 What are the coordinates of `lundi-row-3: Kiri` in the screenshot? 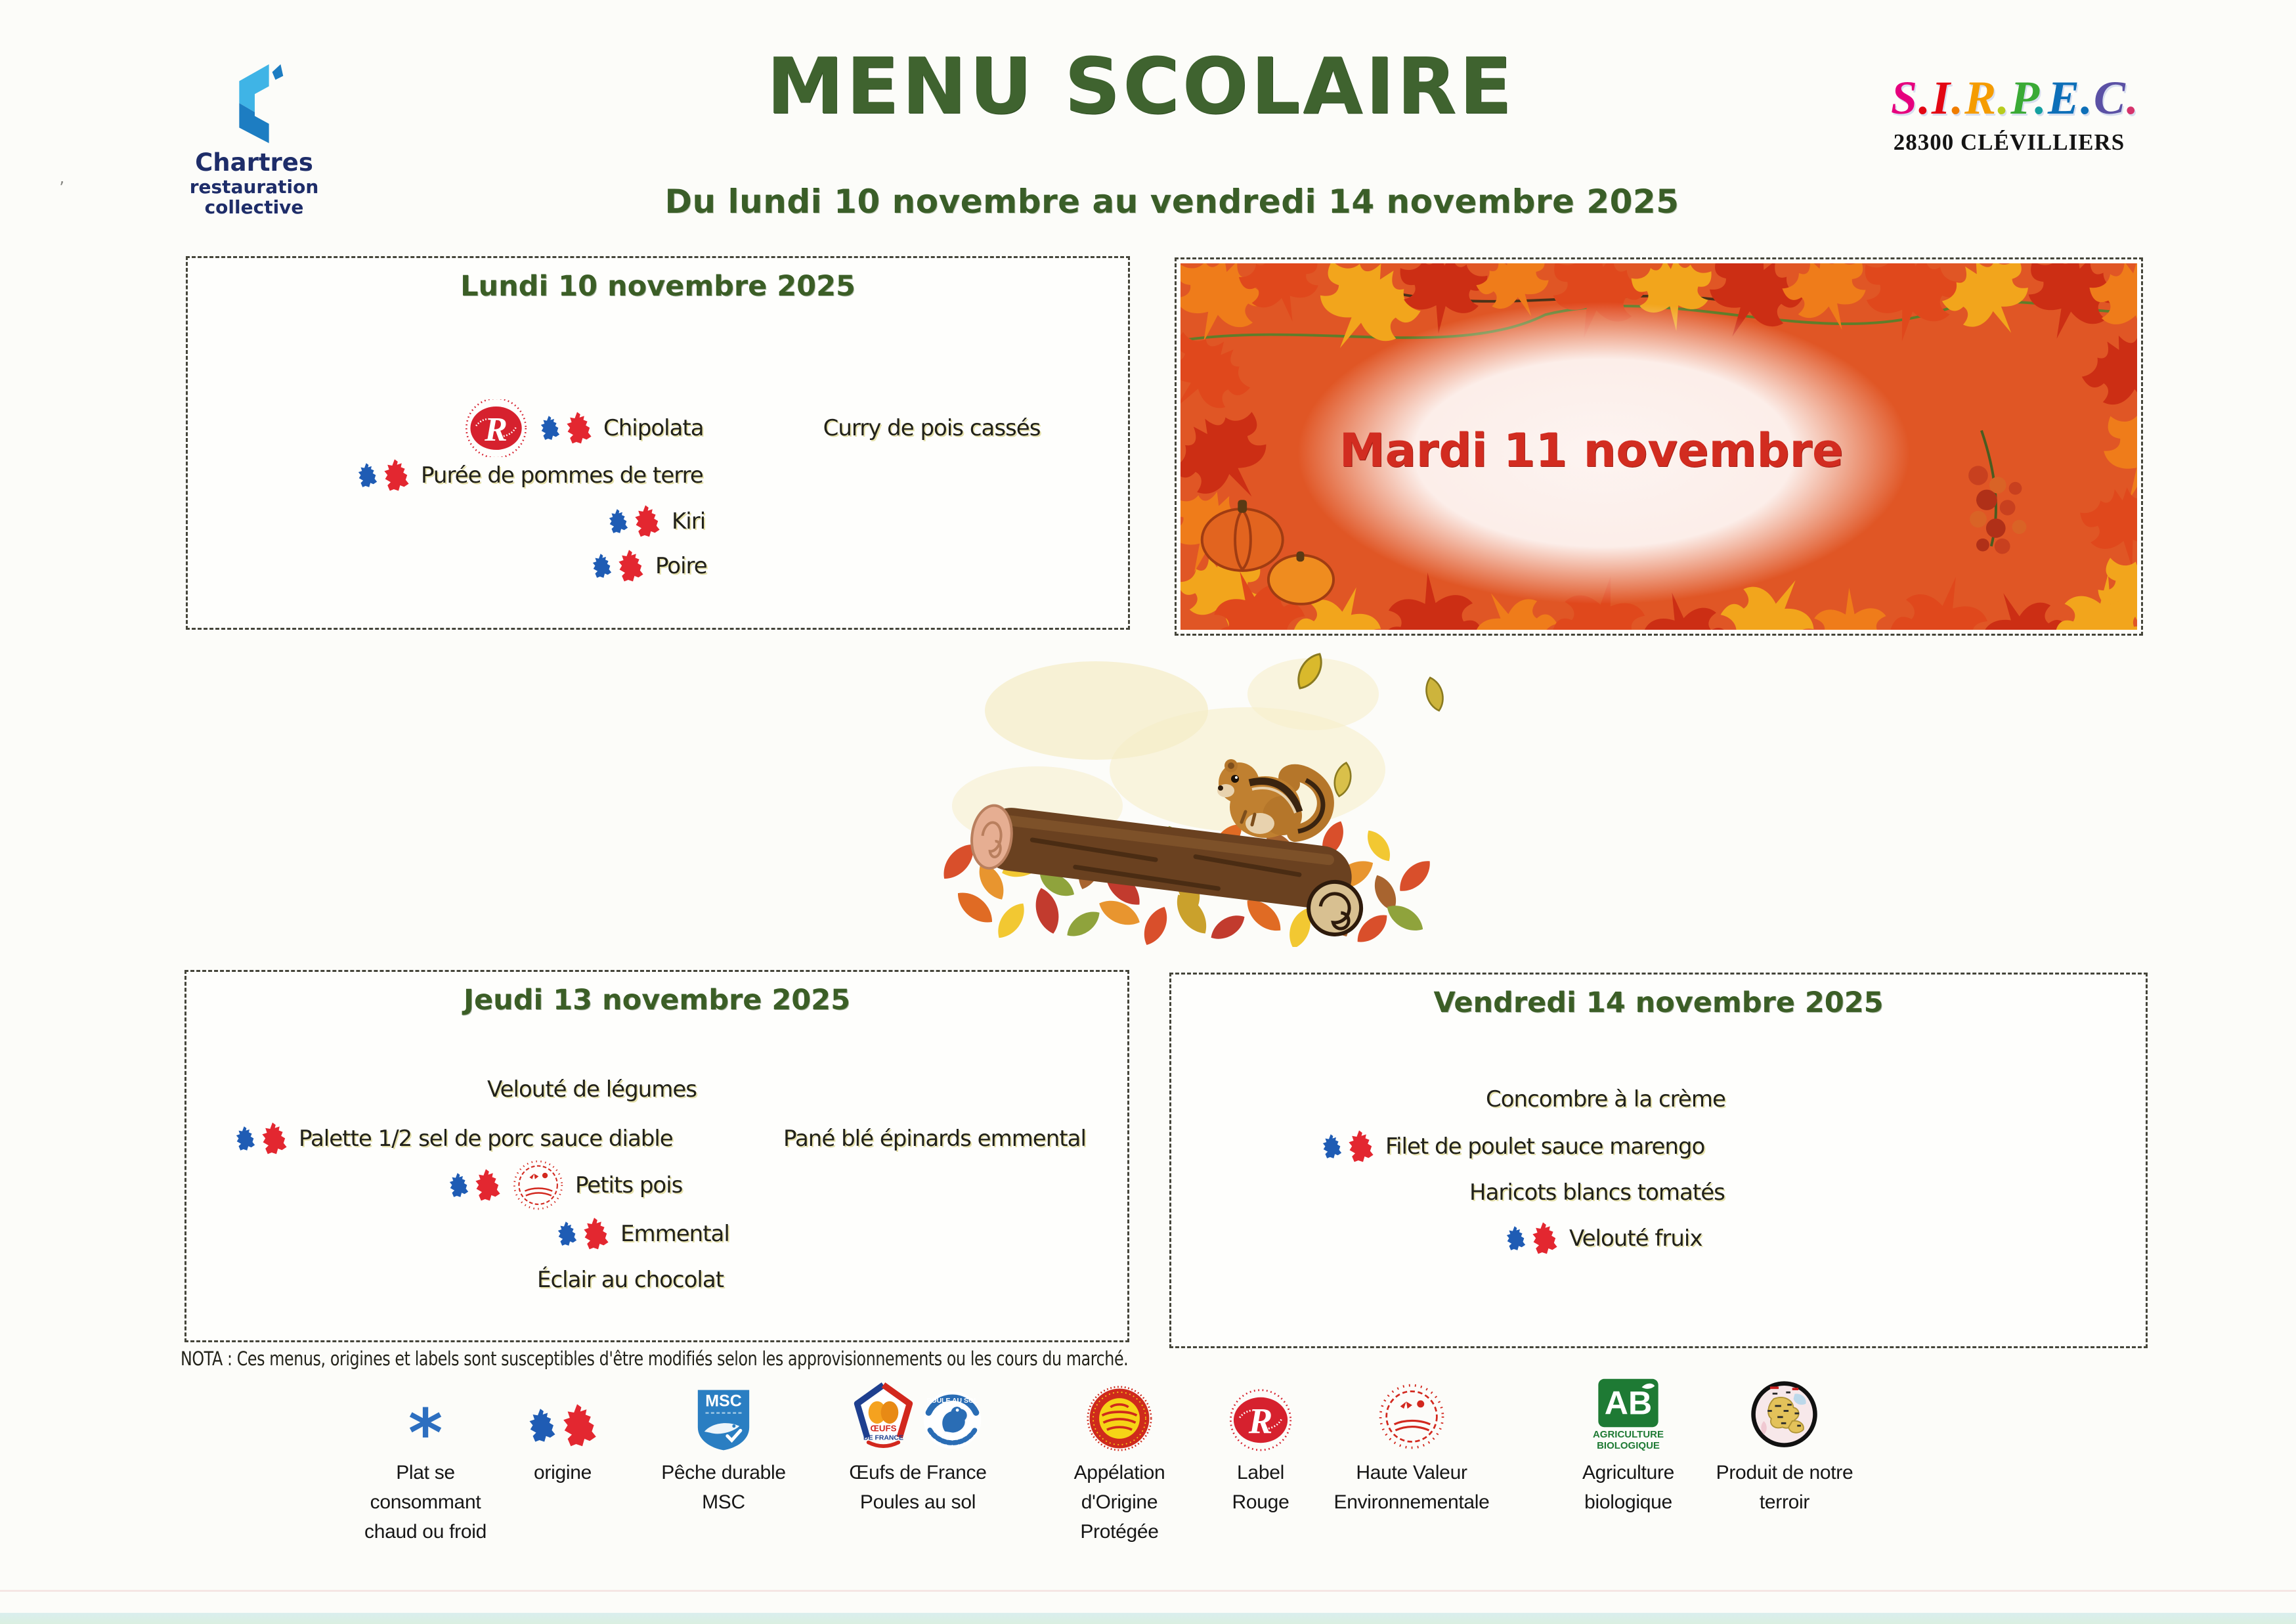 It's located at (657, 521).